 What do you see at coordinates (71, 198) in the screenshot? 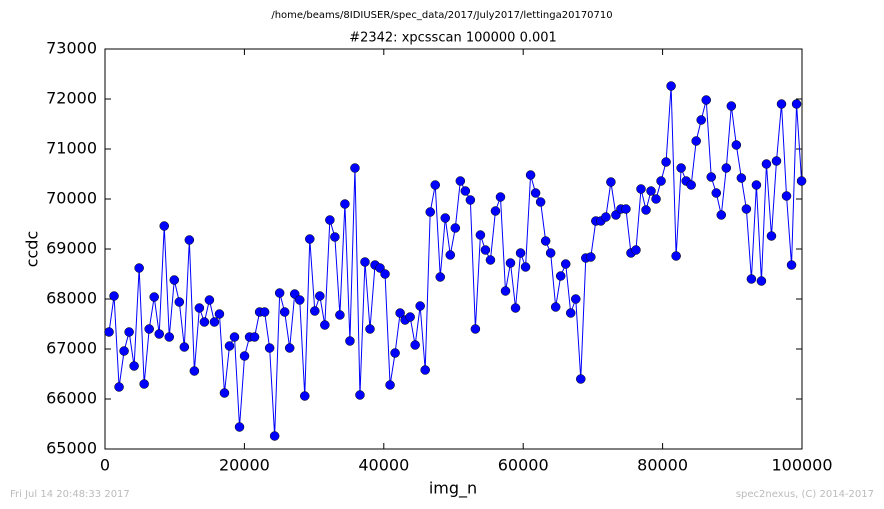
I see `y-tick-label: 70000` at bounding box center [71, 198].